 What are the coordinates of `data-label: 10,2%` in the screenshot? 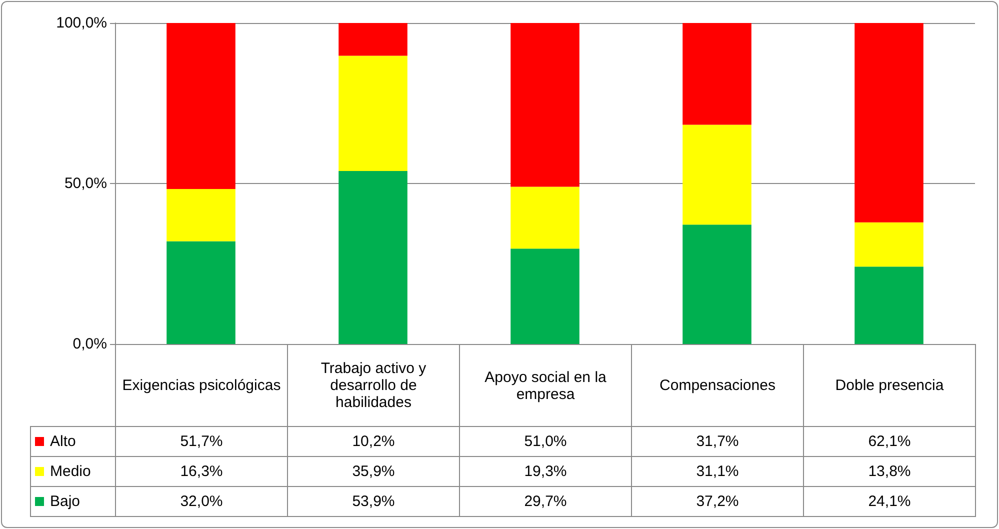 It's located at (374, 441).